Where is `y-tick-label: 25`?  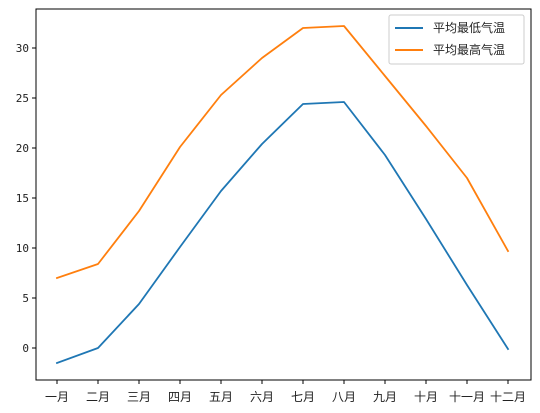
y-tick-label: 25 is located at coordinates (22, 98).